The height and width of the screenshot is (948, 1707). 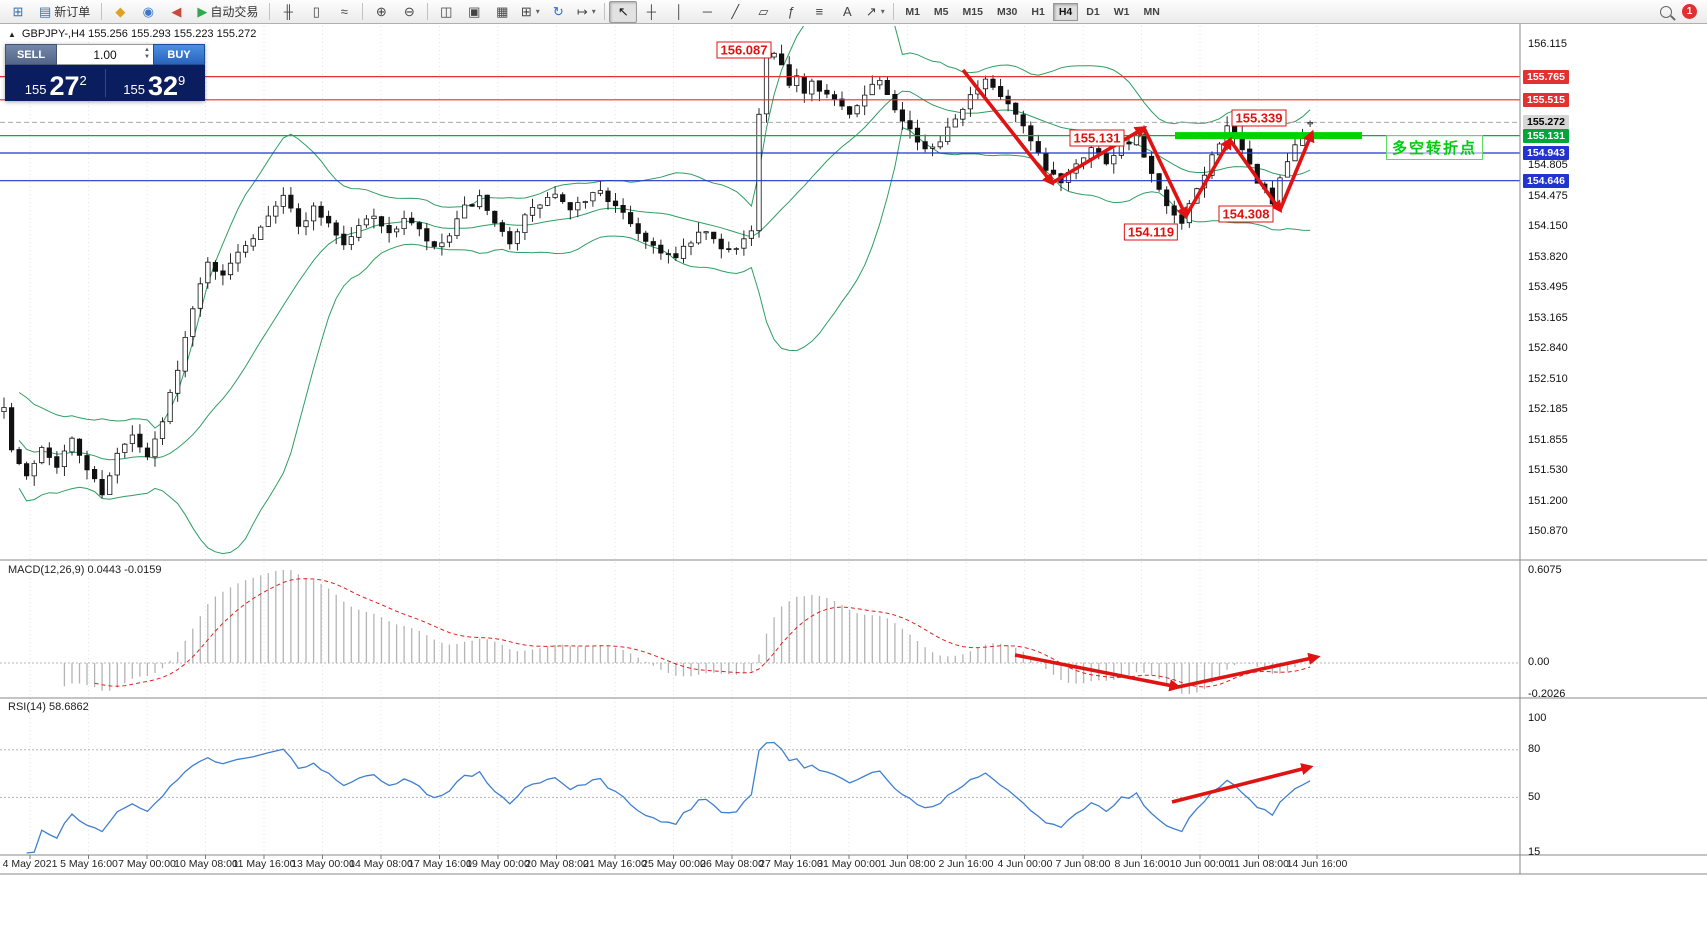 I want to click on sell-button: SELL, so click(x=31, y=54).